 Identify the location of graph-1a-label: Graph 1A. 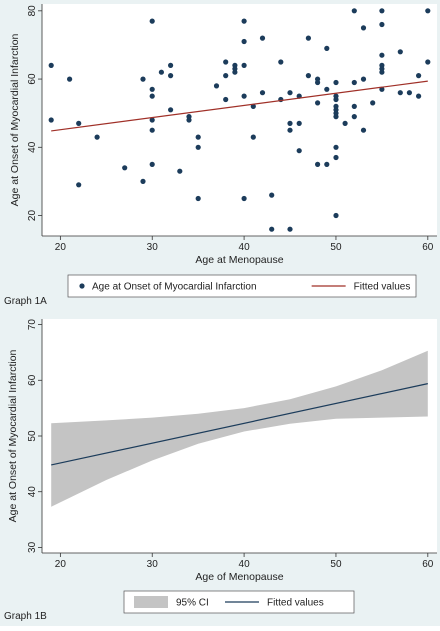
(25, 301).